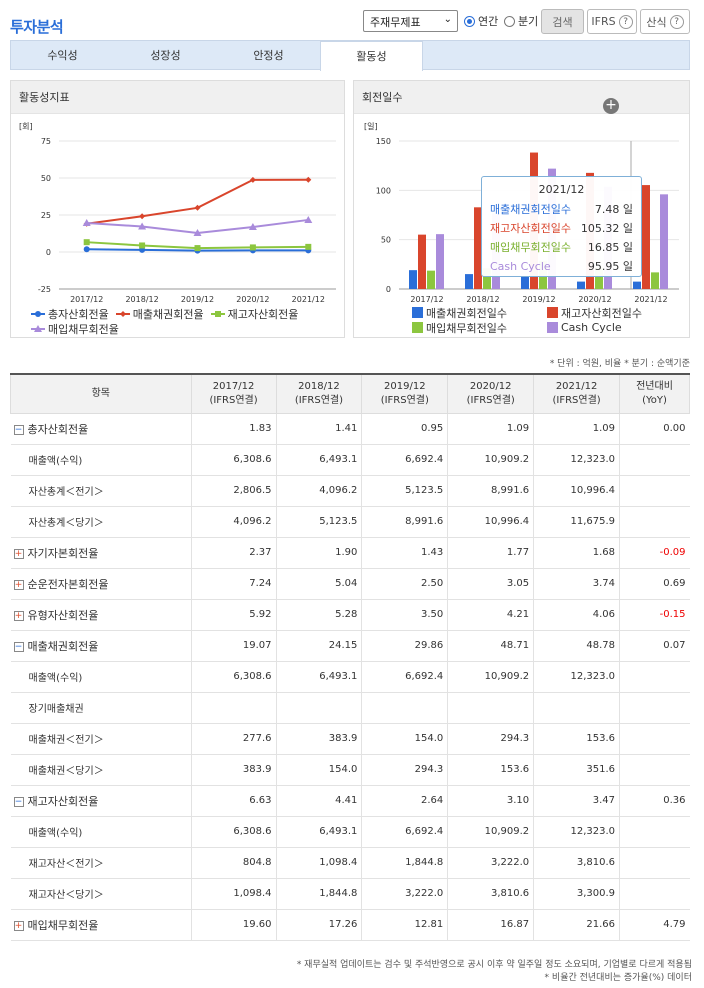 The image size is (704, 988). Describe the element at coordinates (350, 708) in the screenshot. I see `table-row: 장기매출채권` at that location.